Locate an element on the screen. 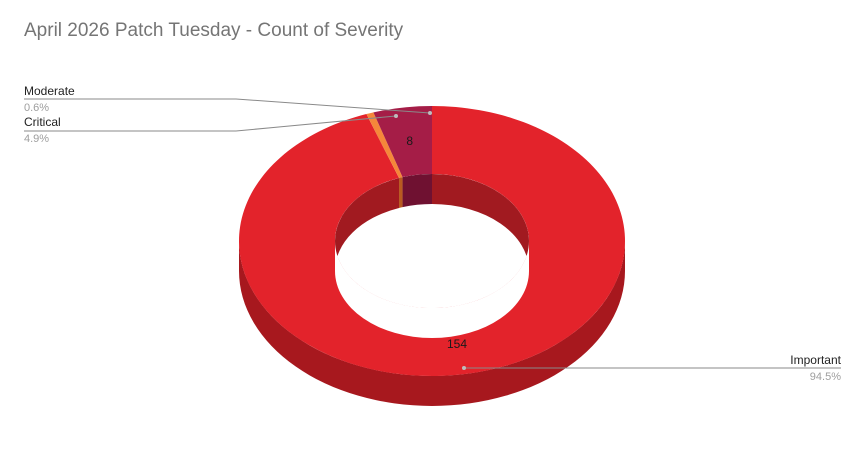  callout-label-critical: Critical is located at coordinates (42, 122).